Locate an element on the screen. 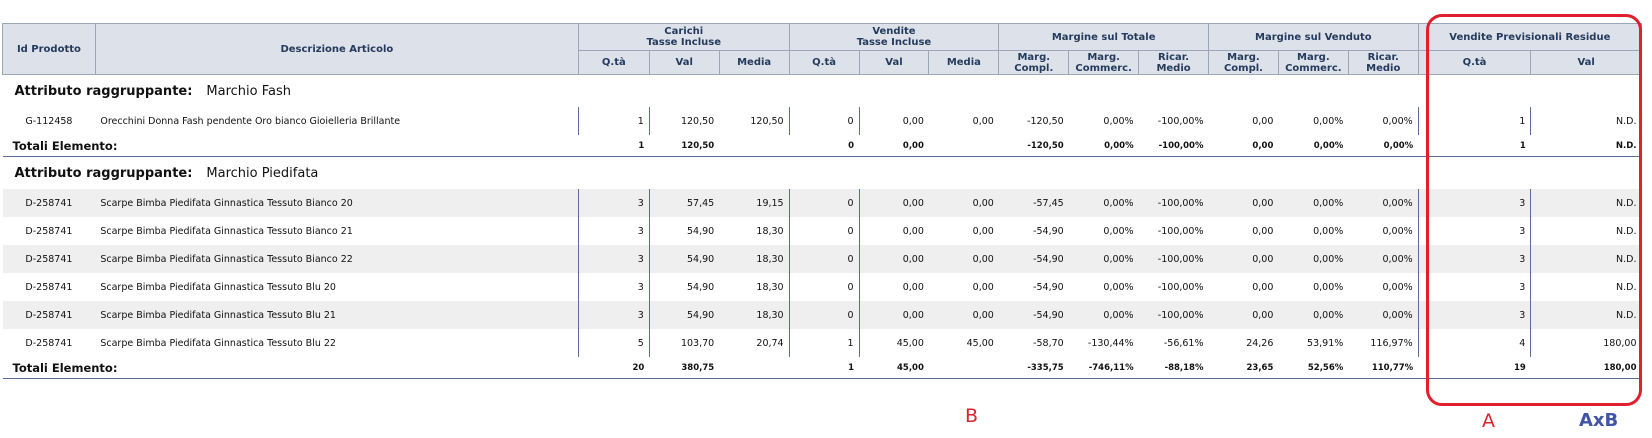 Image resolution: width=1652 pixels, height=438 pixels. cell-mv-ricar: 116,97% is located at coordinates (1391, 343).